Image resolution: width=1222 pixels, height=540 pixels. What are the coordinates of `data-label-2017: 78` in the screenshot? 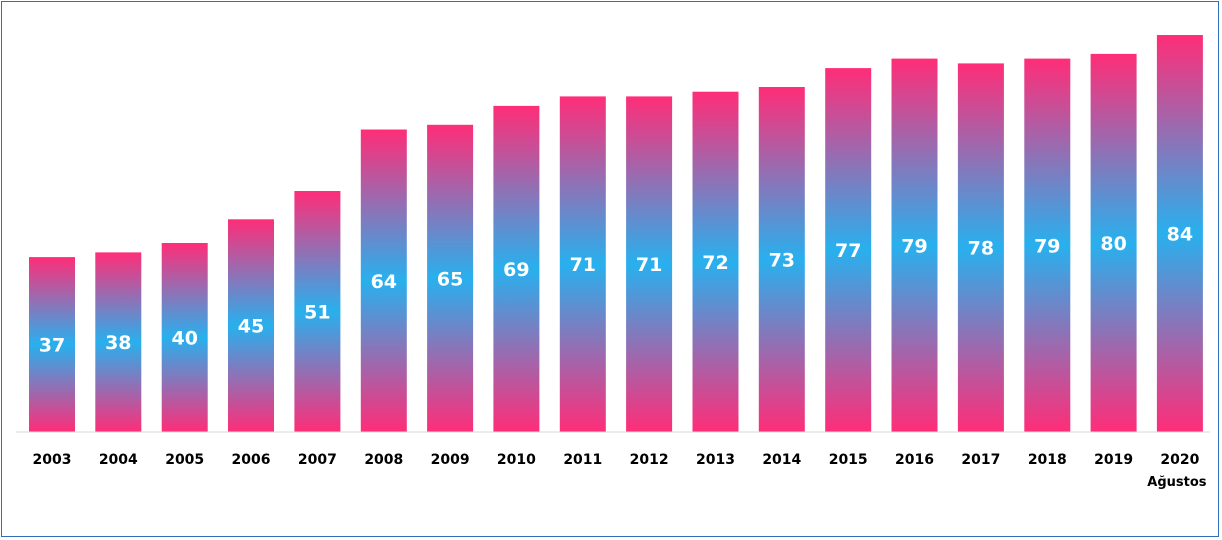 It's located at (981, 249).